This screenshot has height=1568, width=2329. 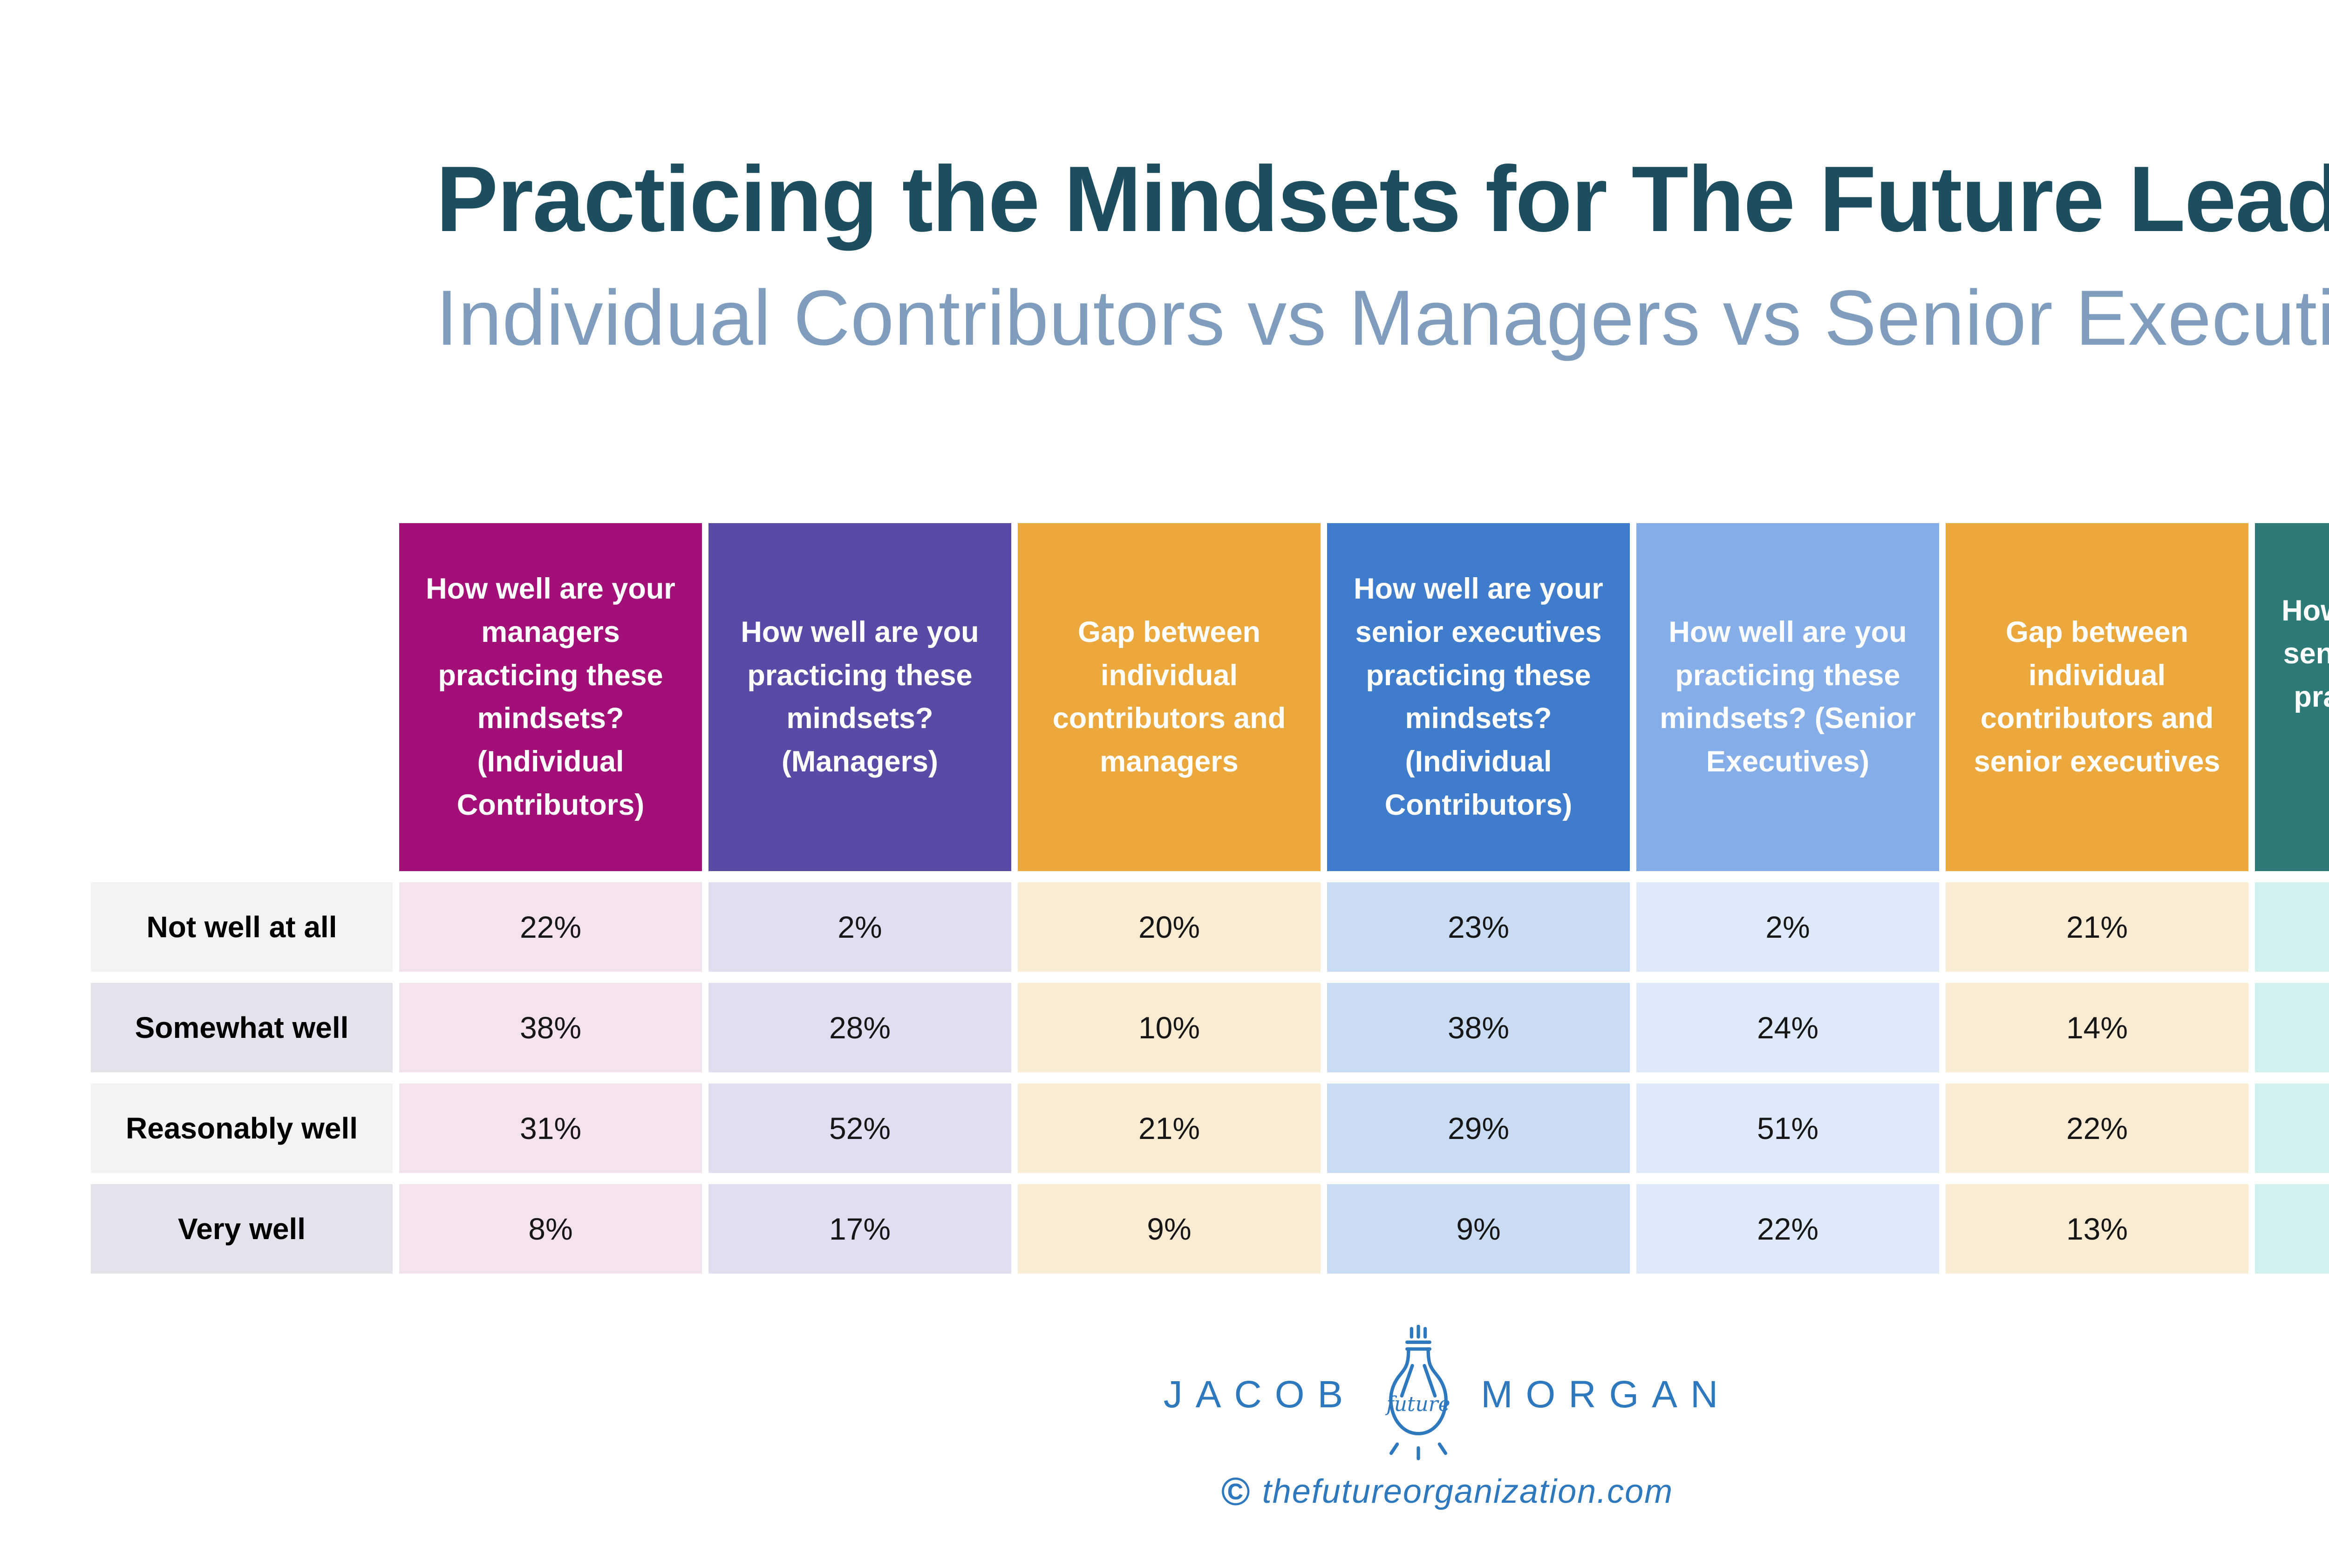 I want to click on logo-text-morgan: MORGAN, so click(x=1606, y=1394).